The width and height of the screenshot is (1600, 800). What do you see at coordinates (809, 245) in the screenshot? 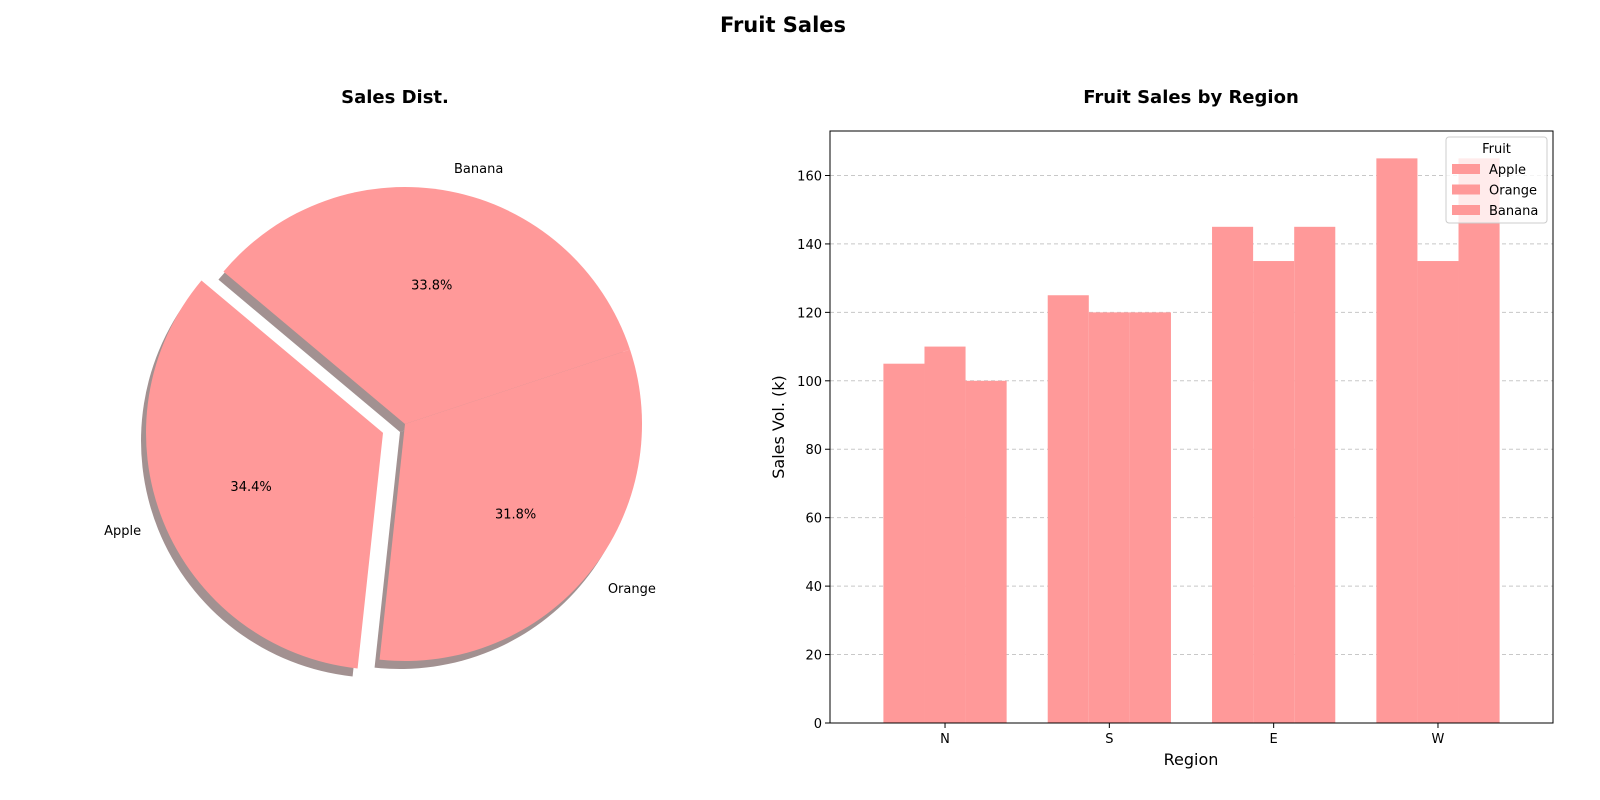
I see `y-tick-label: 140` at bounding box center [809, 245].